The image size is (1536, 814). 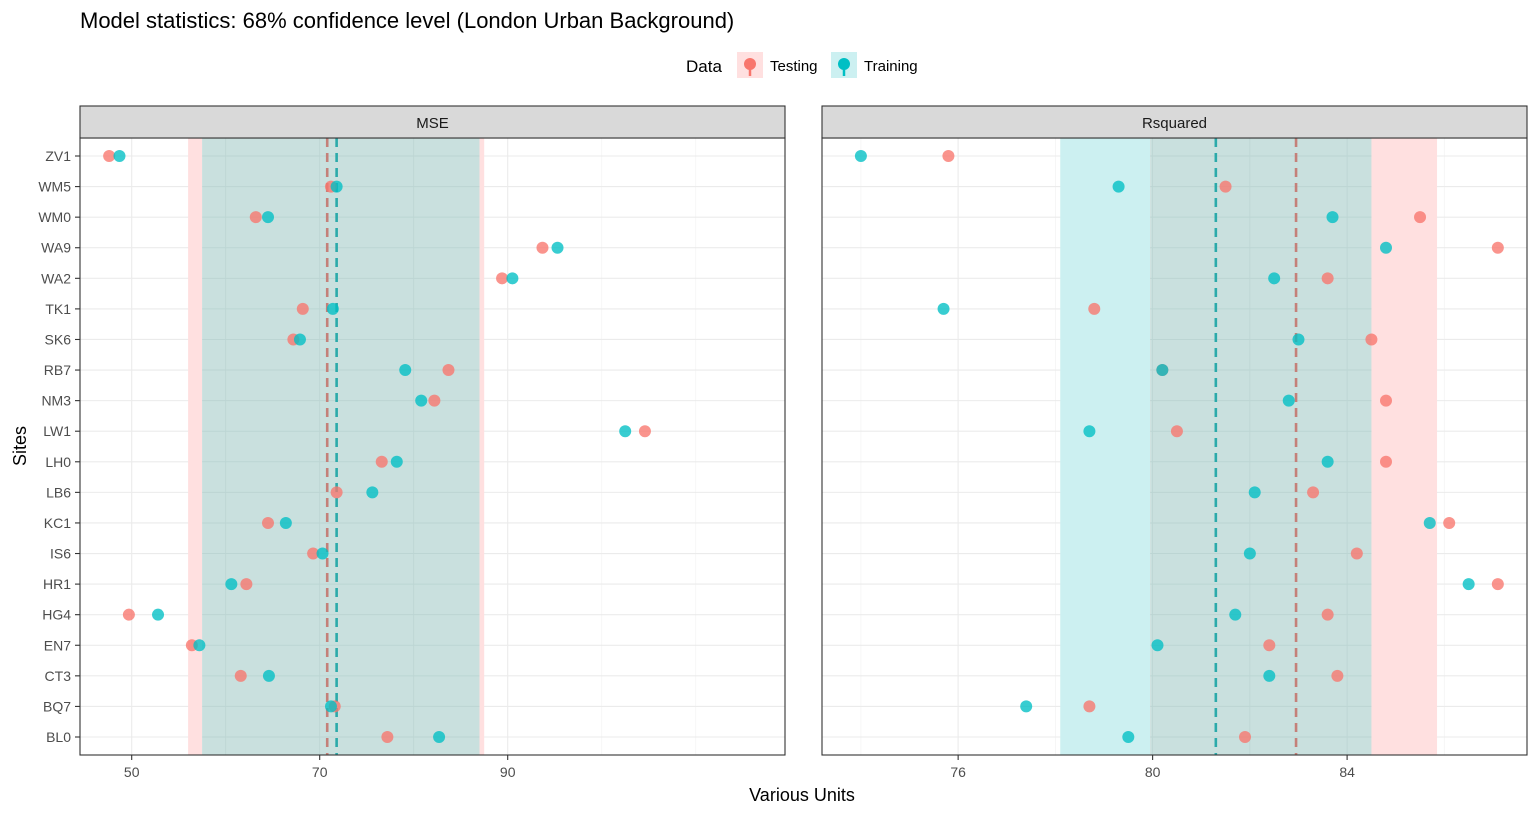 I want to click on point-training-rb7, so click(x=405, y=370).